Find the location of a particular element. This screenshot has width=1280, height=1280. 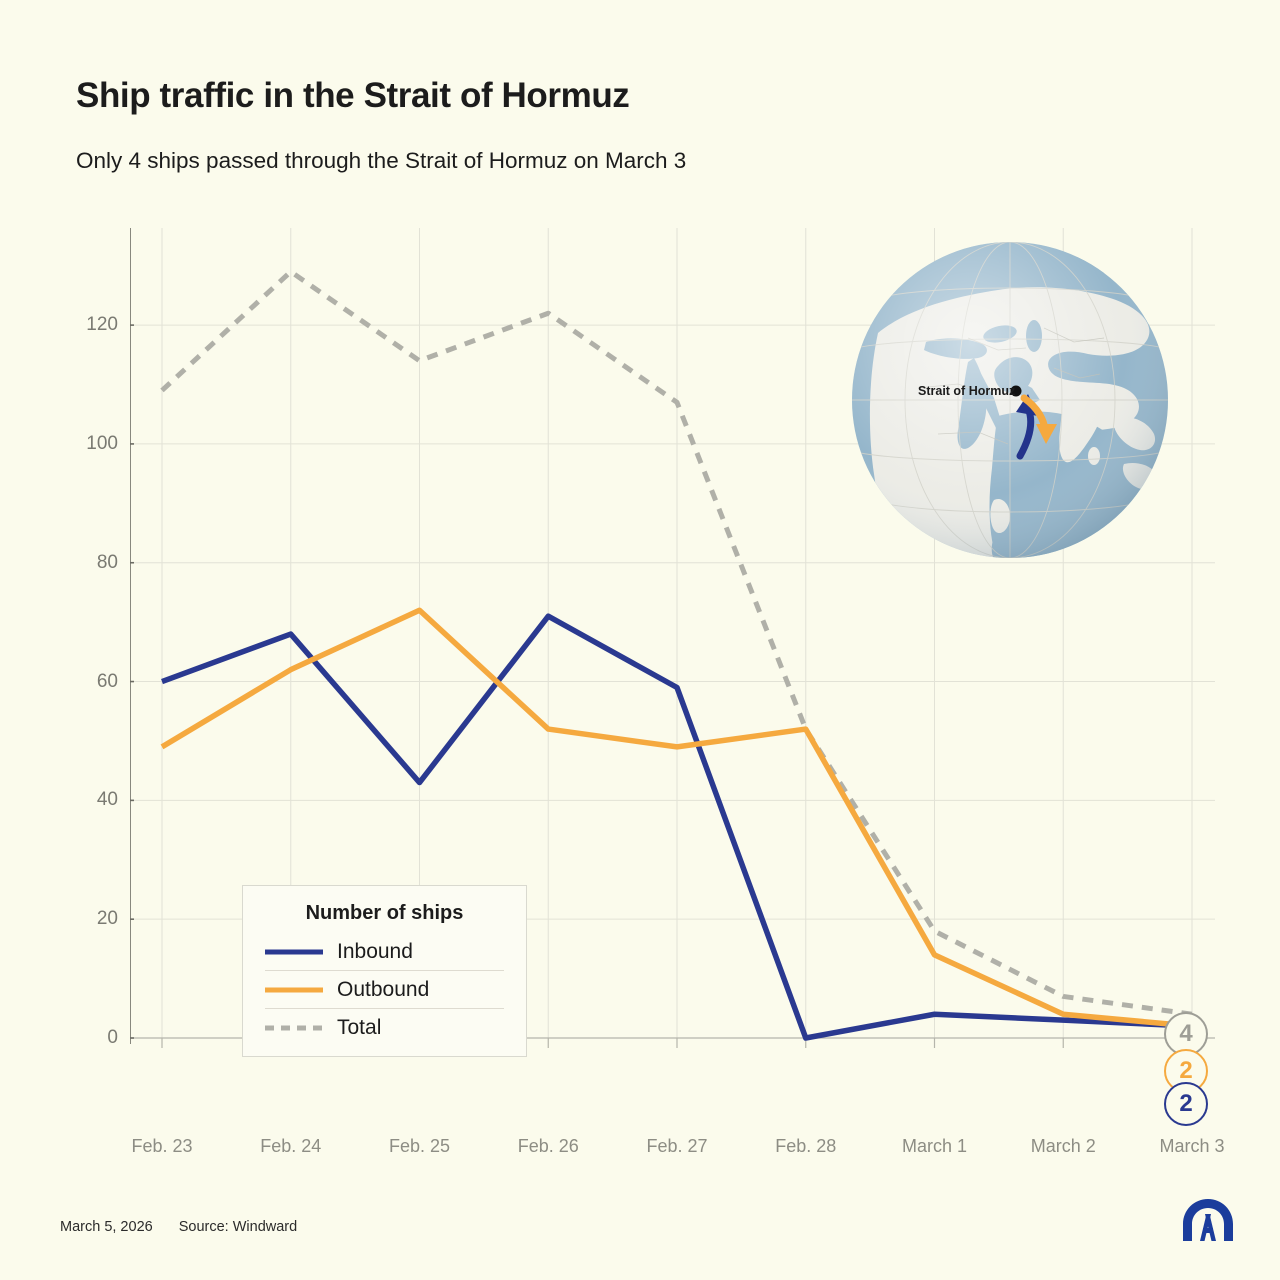

globe-landmasses is located at coordinates (1010, 400).